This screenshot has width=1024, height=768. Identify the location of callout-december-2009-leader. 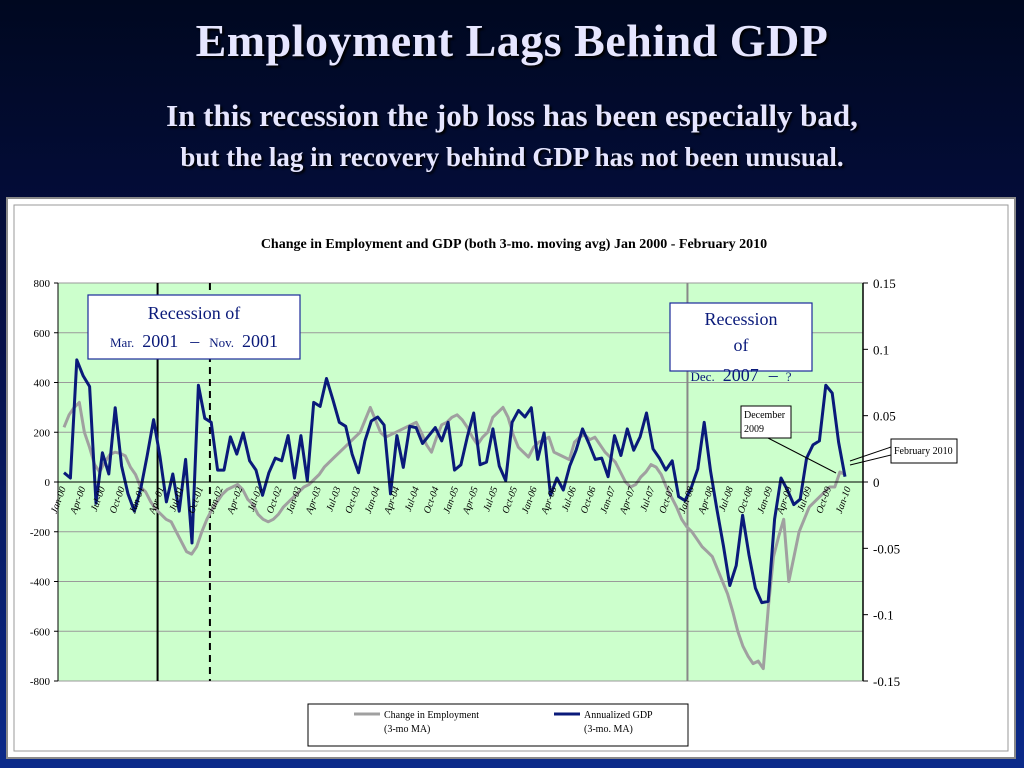
(802, 455).